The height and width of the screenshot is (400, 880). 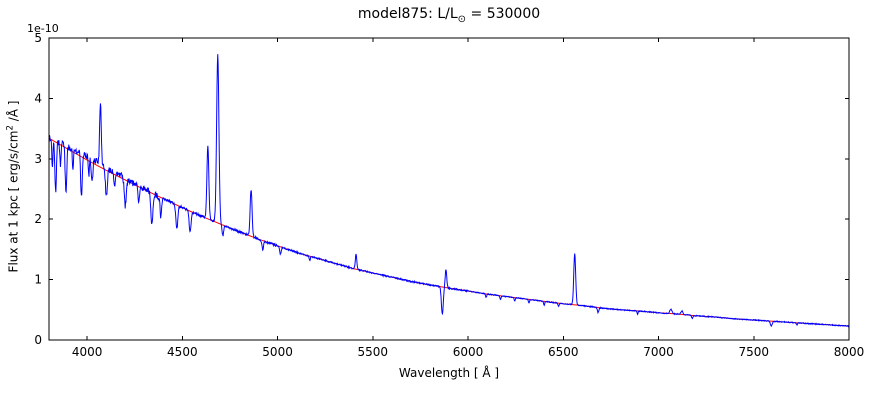 What do you see at coordinates (38, 280) in the screenshot?
I see `y-tick-label: 1` at bounding box center [38, 280].